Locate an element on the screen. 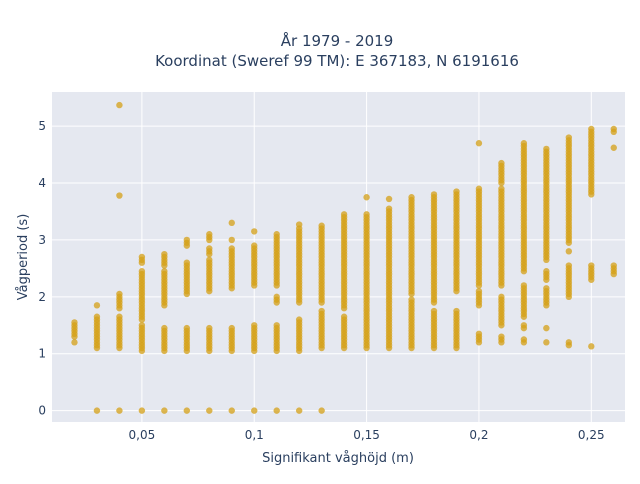  y-axis-title: Vågperiod (s) is located at coordinates (23, 257).